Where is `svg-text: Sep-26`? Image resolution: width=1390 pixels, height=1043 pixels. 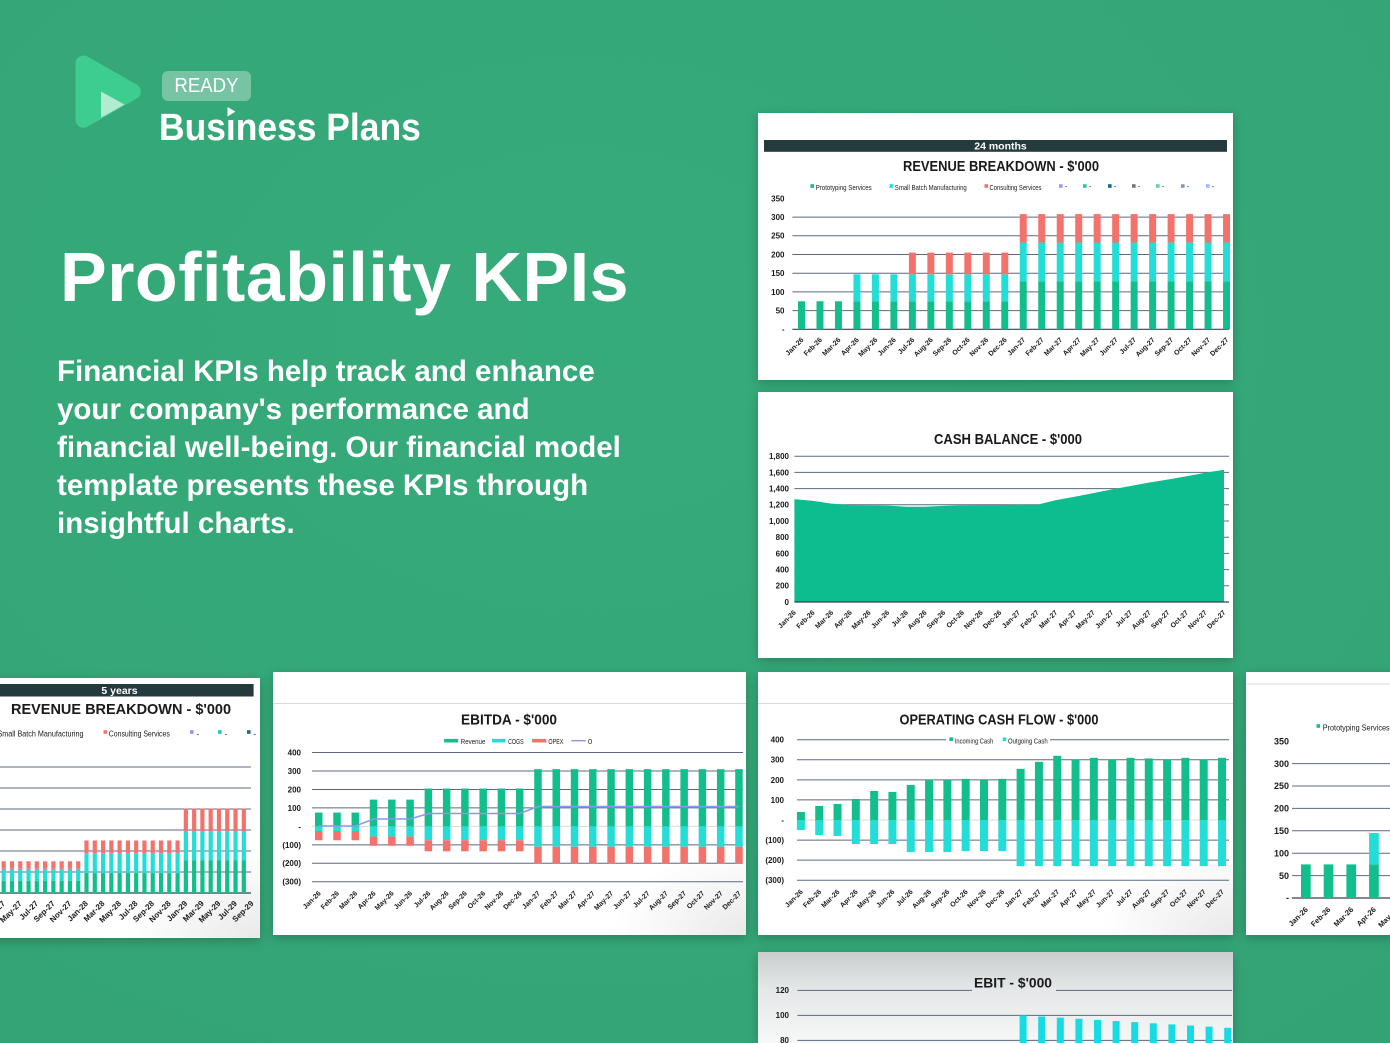
svg-text: Sep-26 is located at coordinates (457, 900).